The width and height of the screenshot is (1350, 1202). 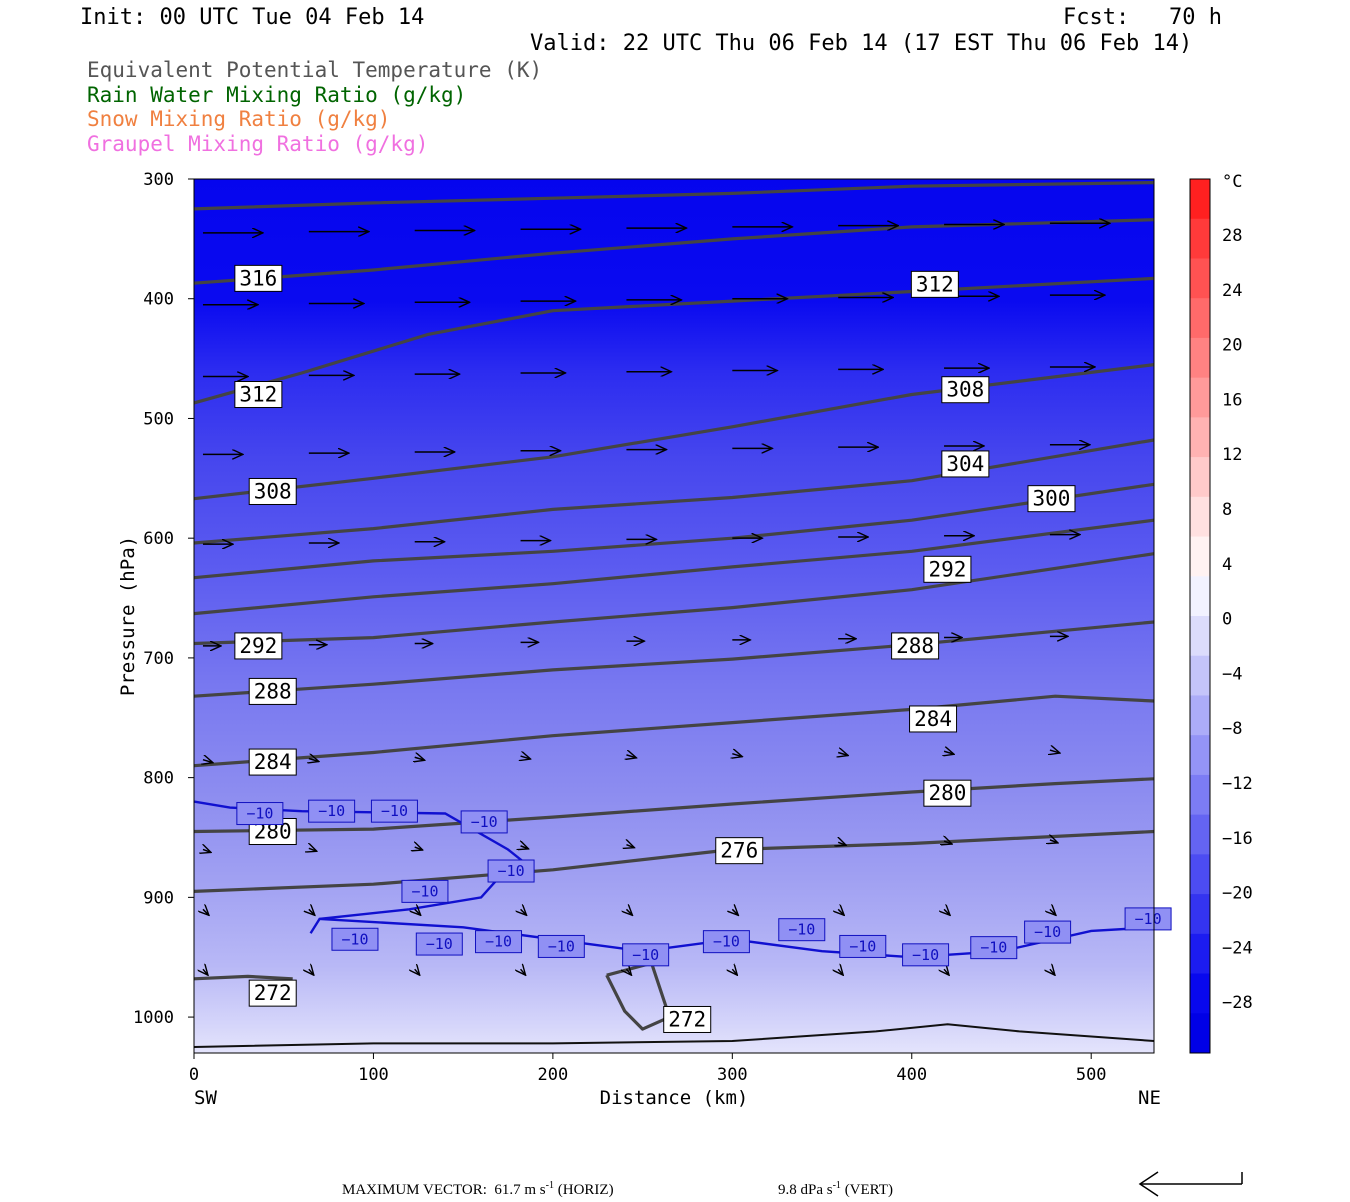 I want to click on x-tick-label: 0, so click(x=194, y=1075).